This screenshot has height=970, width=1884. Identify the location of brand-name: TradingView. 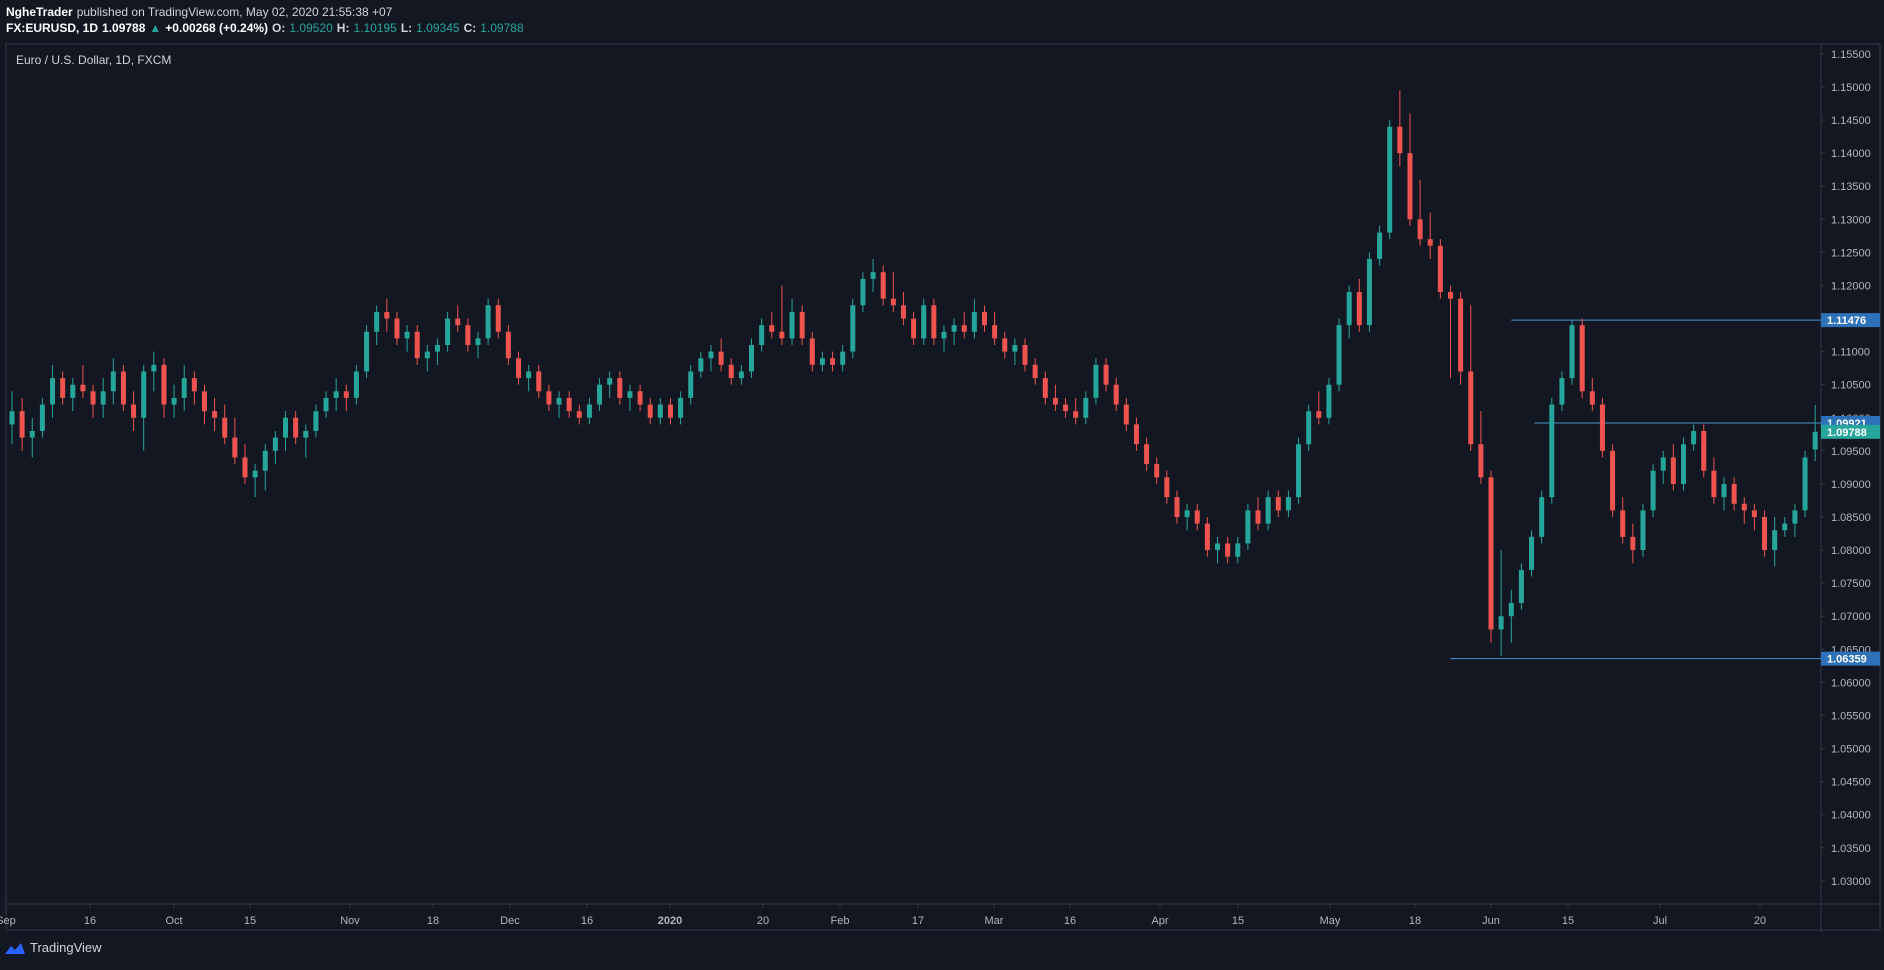
(66, 947).